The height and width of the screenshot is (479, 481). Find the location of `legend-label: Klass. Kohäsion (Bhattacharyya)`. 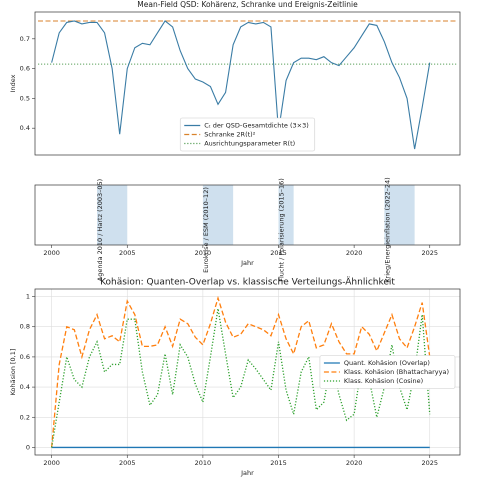

legend-label: Klass. Kohäsion (Bhattacharyya) is located at coordinates (396, 372).